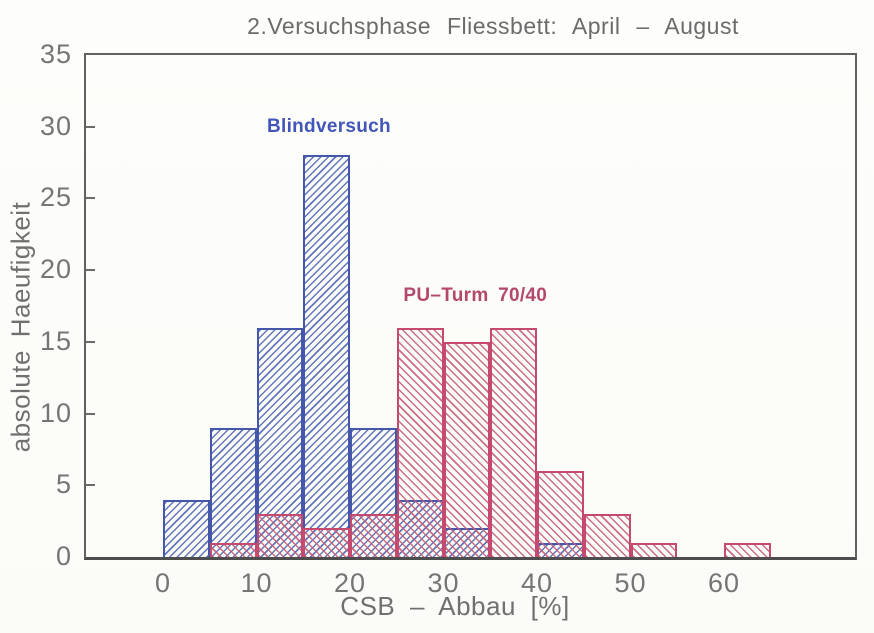 Image resolution: width=874 pixels, height=633 pixels. What do you see at coordinates (537, 583) in the screenshot?
I see `x-tick-label-40: 40` at bounding box center [537, 583].